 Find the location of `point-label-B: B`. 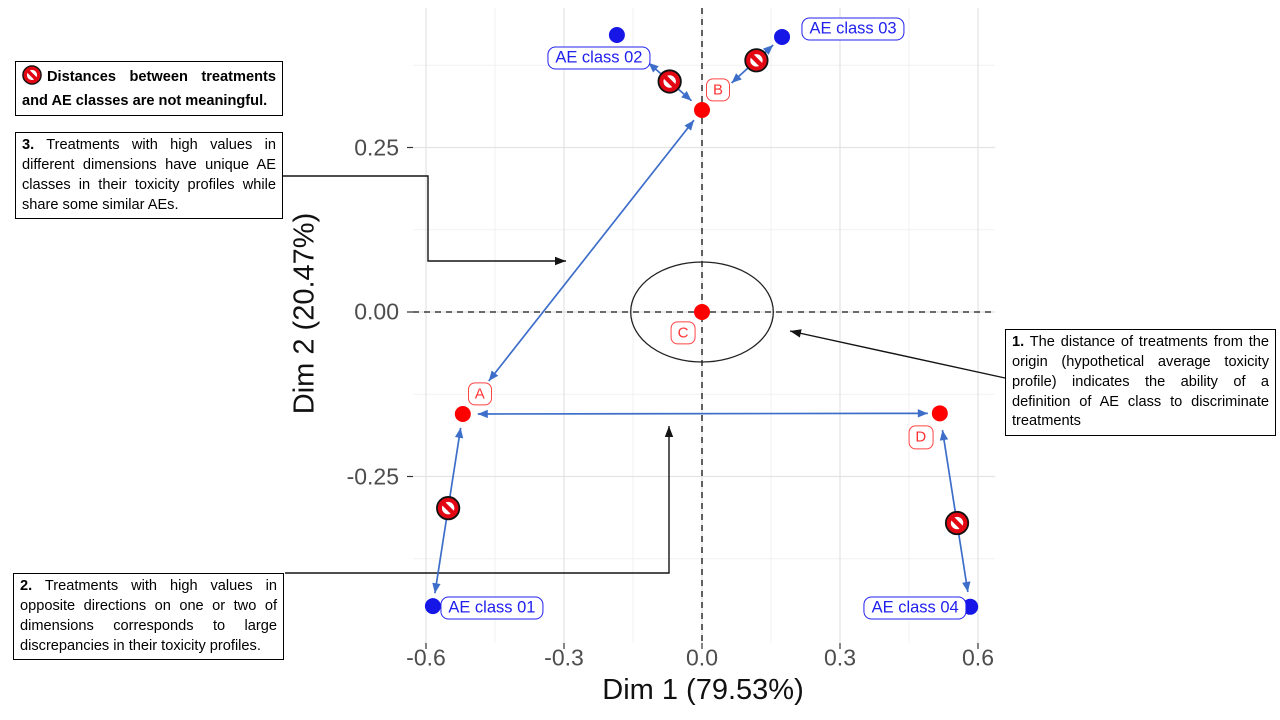

point-label-B: B is located at coordinates (718, 90).